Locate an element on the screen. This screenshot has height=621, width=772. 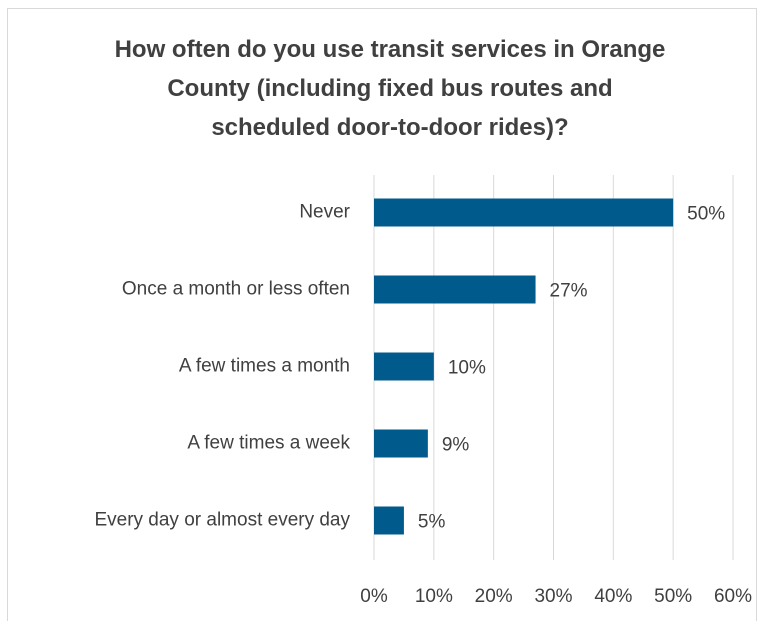
value-label: 10% is located at coordinates (467, 368).